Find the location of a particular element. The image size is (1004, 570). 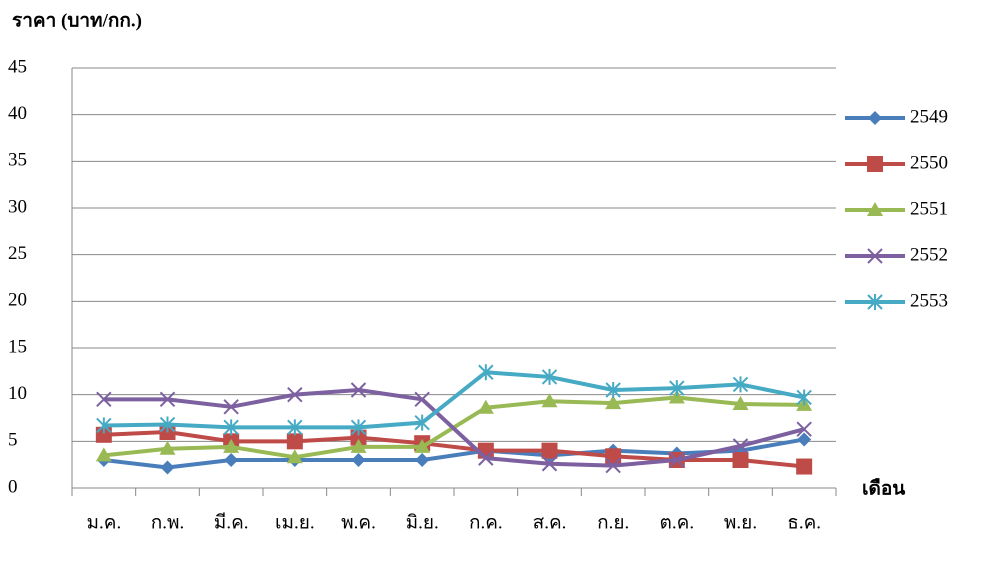

legend-item: 2552 is located at coordinates (896, 254).